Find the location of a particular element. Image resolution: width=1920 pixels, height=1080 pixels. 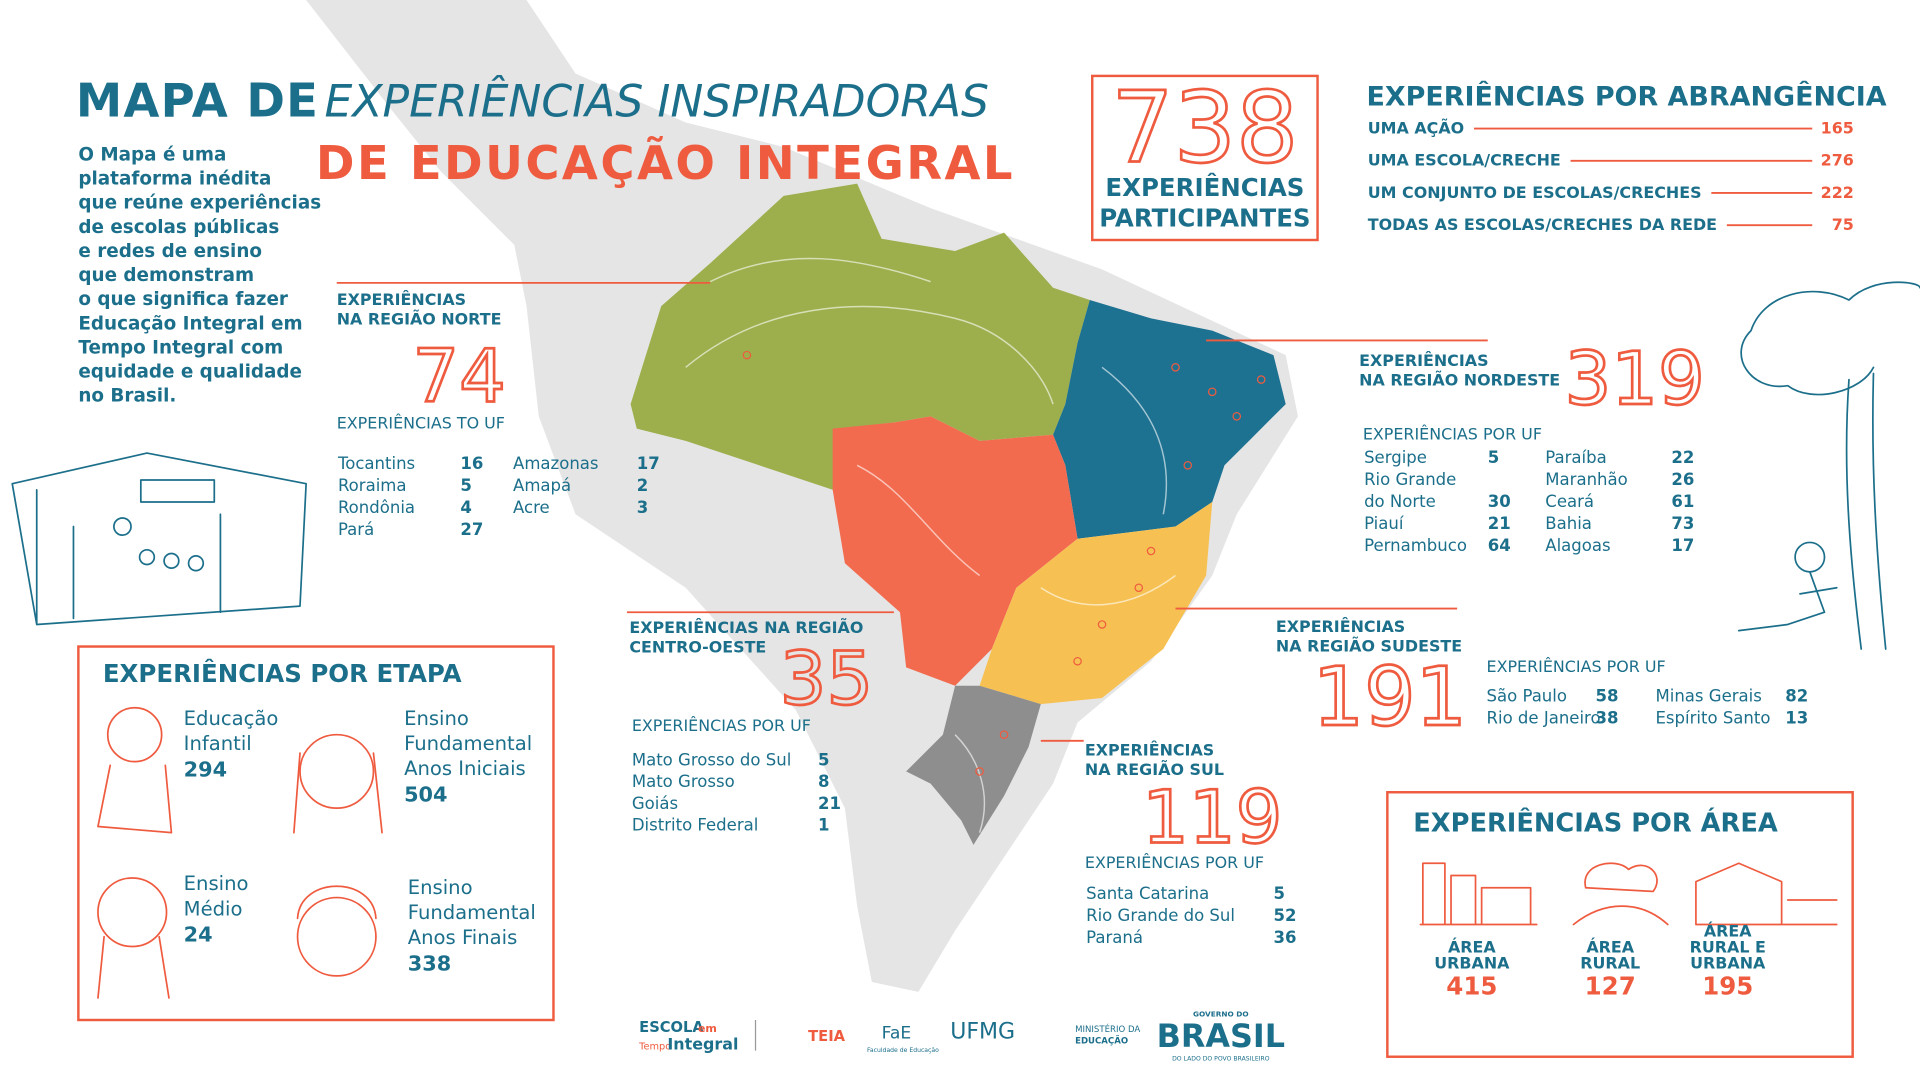

area-label: ÁREA is located at coordinates (1610, 947).